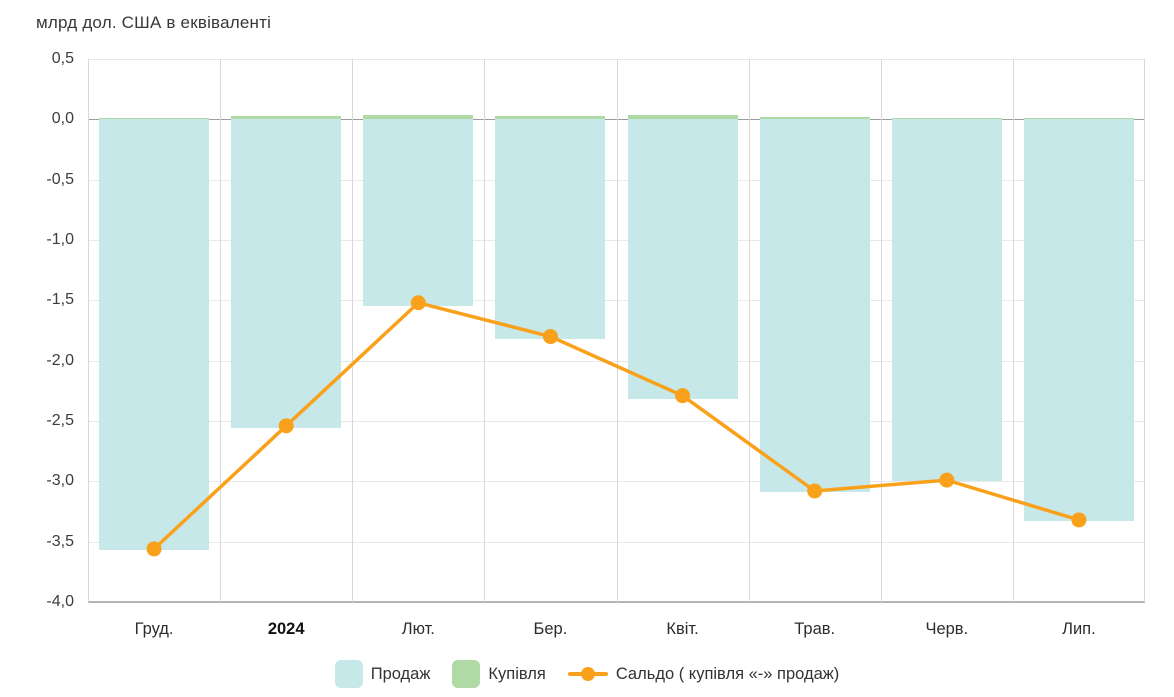 The image size is (1174, 697). What do you see at coordinates (60, 420) in the screenshot?
I see `y-tick-label: -2,5` at bounding box center [60, 420].